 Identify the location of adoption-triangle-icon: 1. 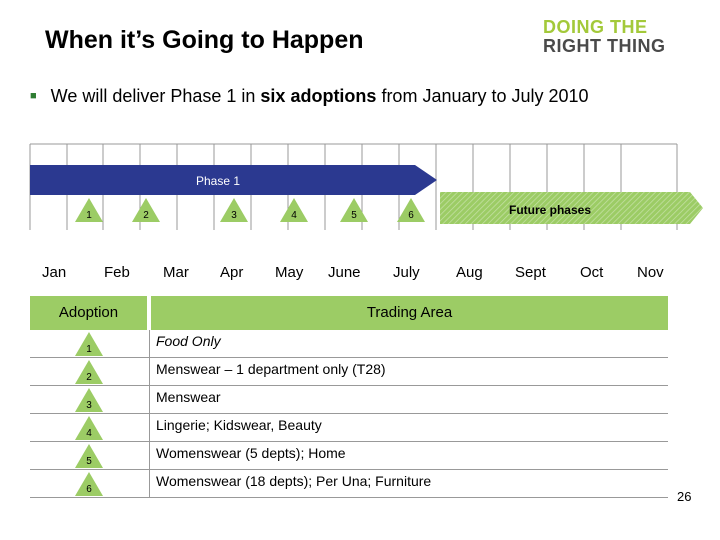
(89, 344).